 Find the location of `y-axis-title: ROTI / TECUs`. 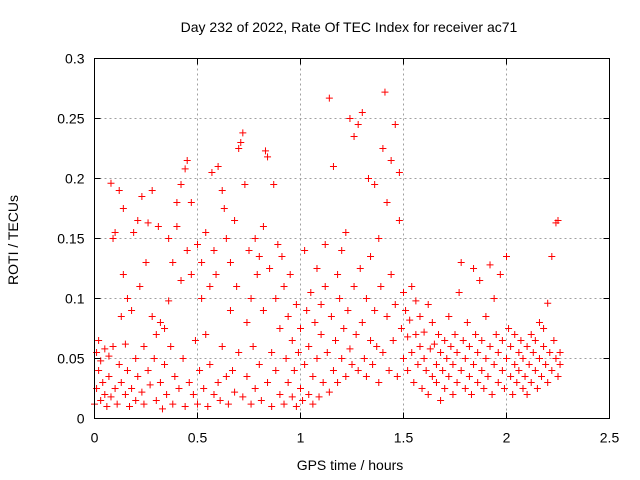

y-axis-title: ROTI / TECUs is located at coordinates (13, 240).